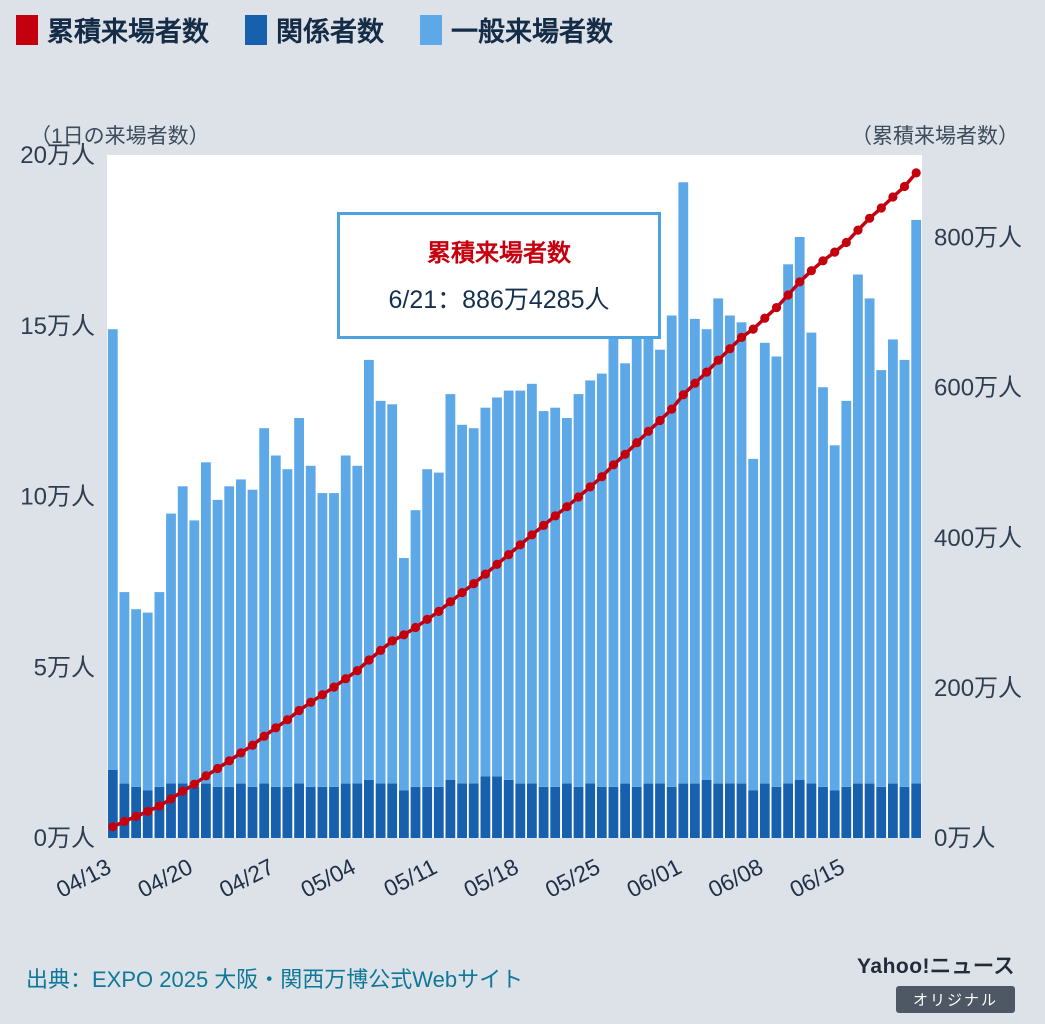 This screenshot has height=1024, width=1045. Describe the element at coordinates (936, 981) in the screenshot. I see `yahoo-news-branding: Yahoo!ニュース オリジナル` at that location.